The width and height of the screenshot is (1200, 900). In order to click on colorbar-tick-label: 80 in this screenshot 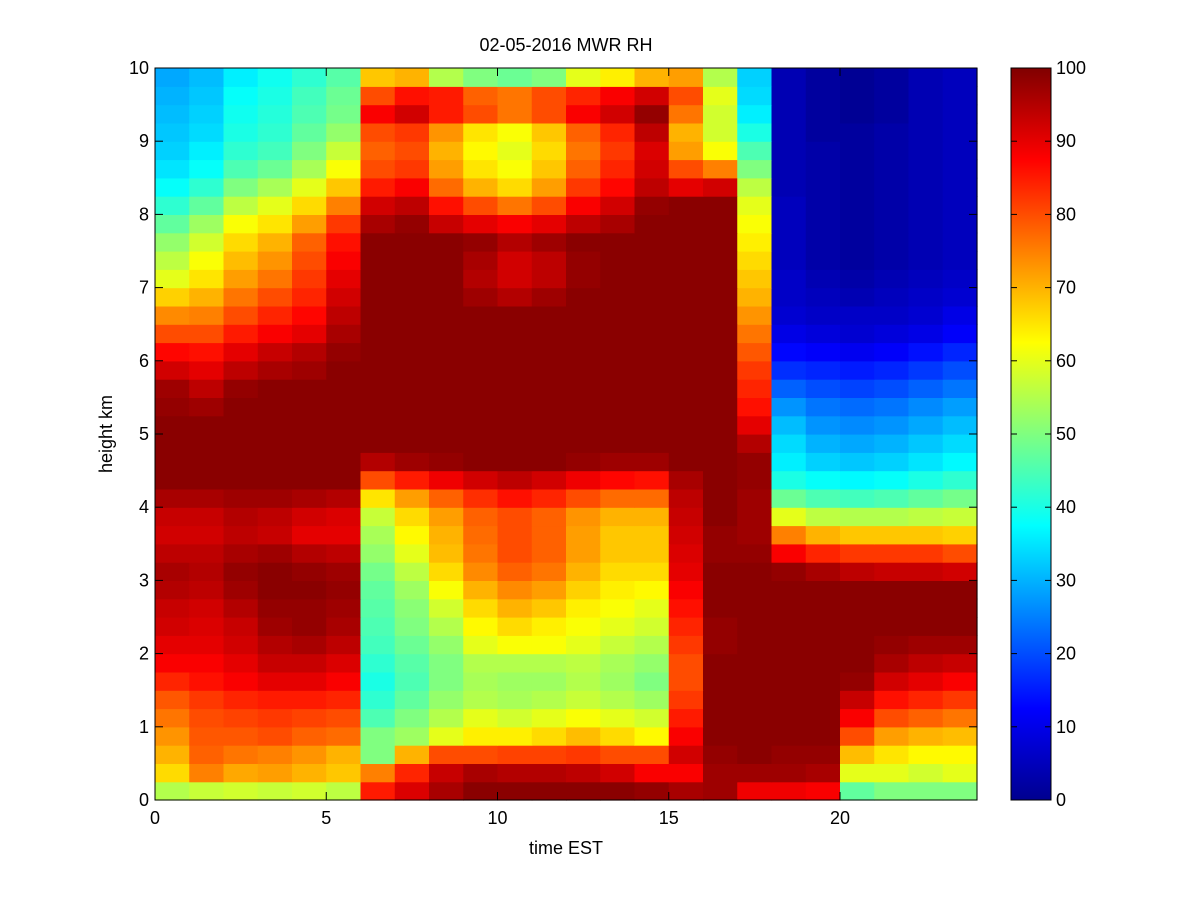, I will do `click(1066, 214)`.